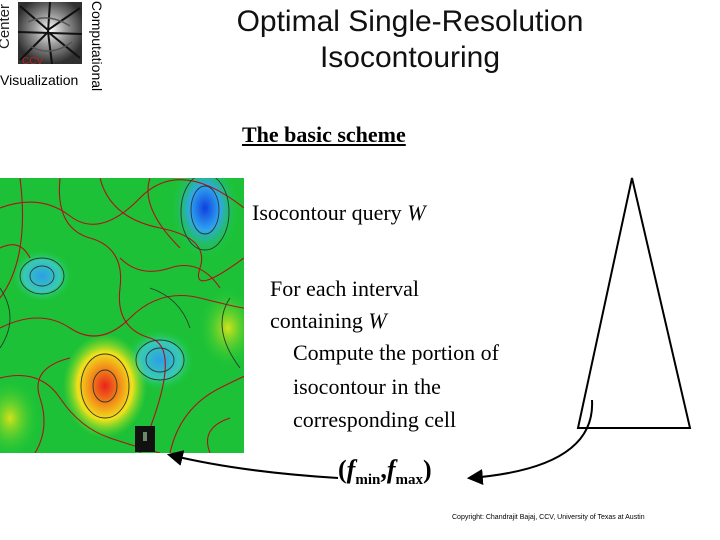 This screenshot has height=540, width=720. What do you see at coordinates (377, 320) in the screenshot?
I see `containing-variable: W` at bounding box center [377, 320].